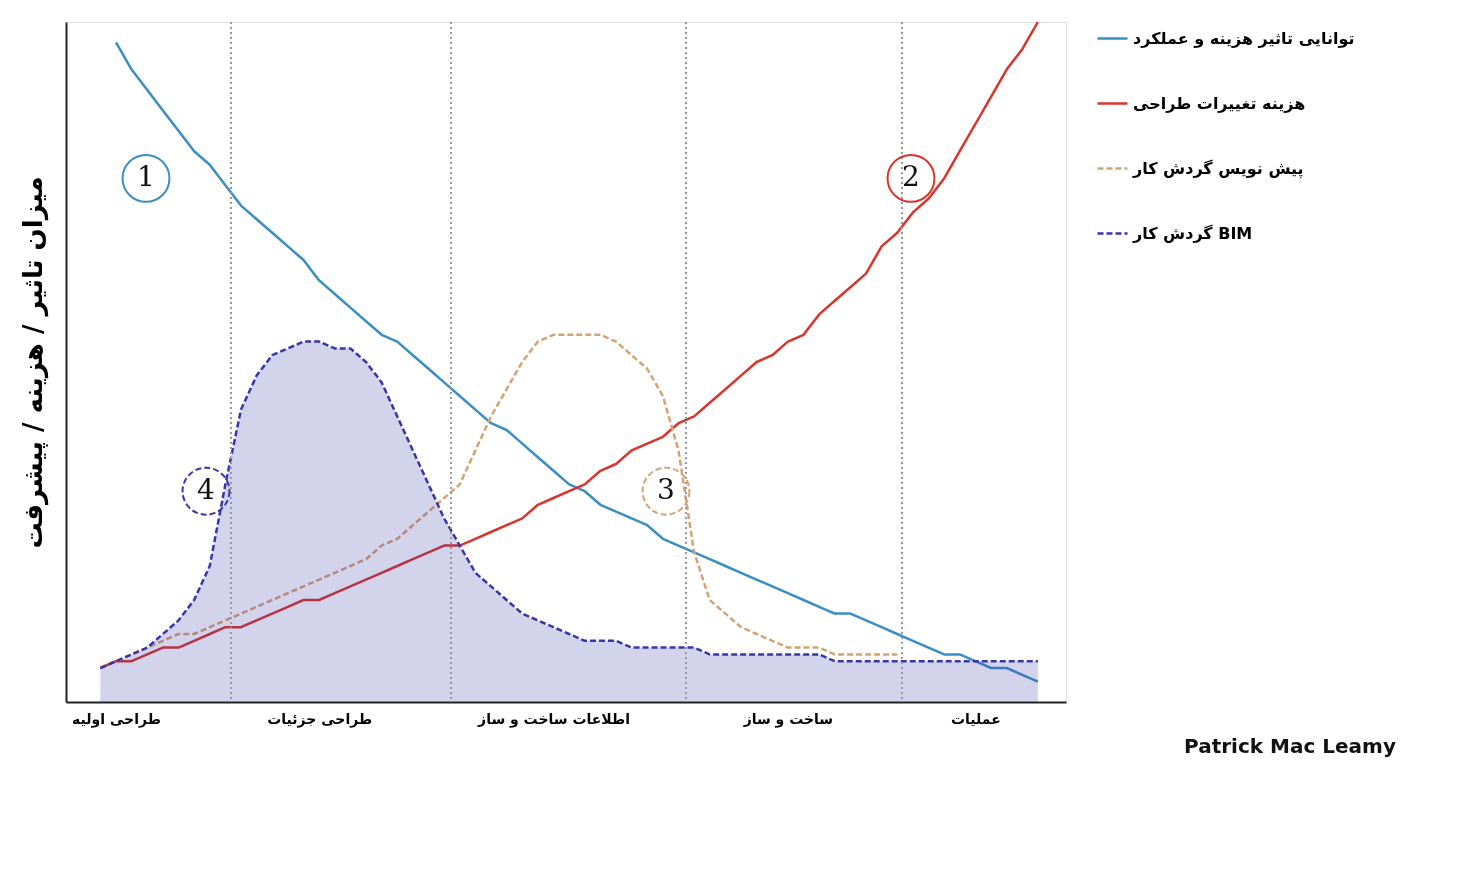 This screenshot has width=1483, height=879. I want to click on legend-label: گردش کار BIM, so click(1192, 233).